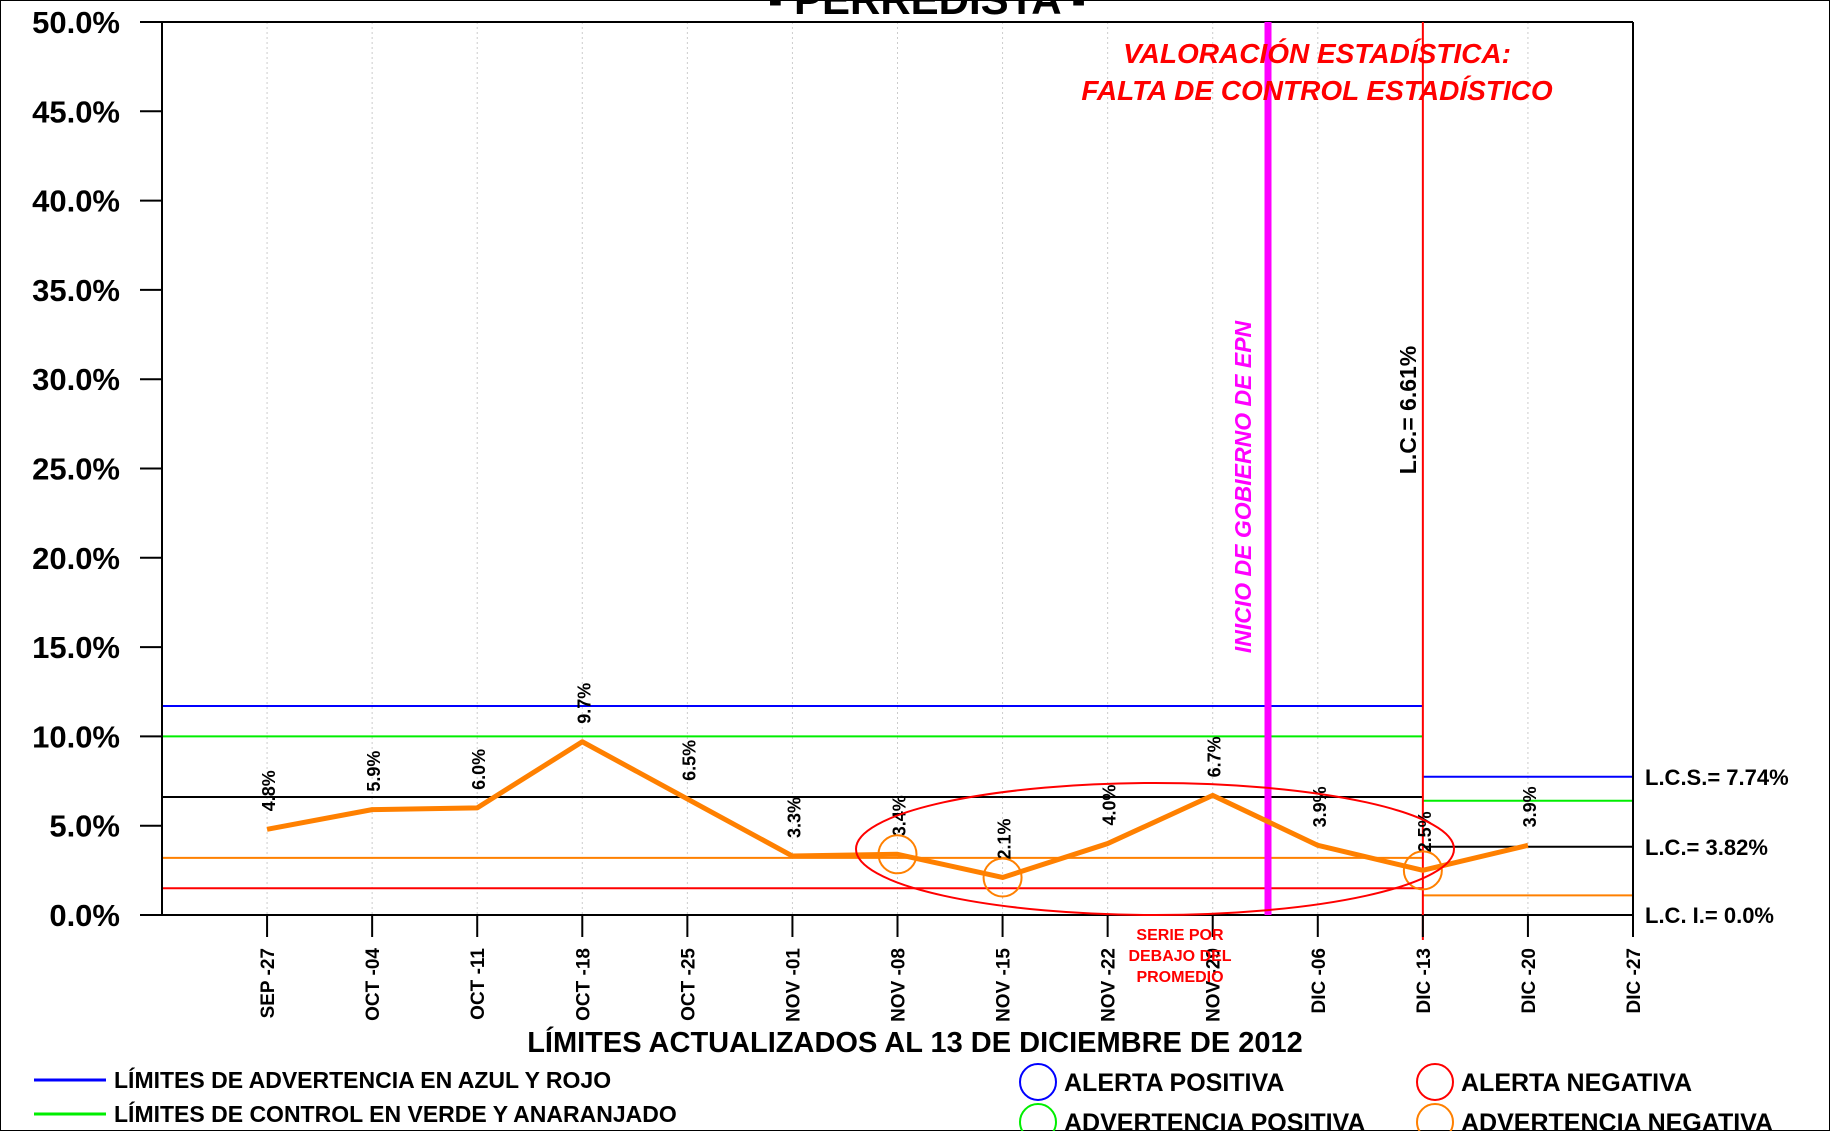 This screenshot has height=1131, width=1830. I want to click on x-tick-label: OCT -18, so click(583, 984).